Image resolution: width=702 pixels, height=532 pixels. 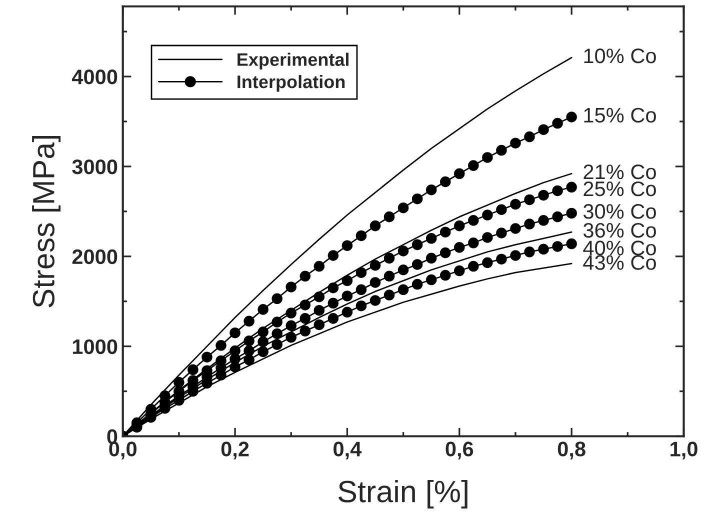 I want to click on y-tick-label: 3000, so click(x=95, y=166).